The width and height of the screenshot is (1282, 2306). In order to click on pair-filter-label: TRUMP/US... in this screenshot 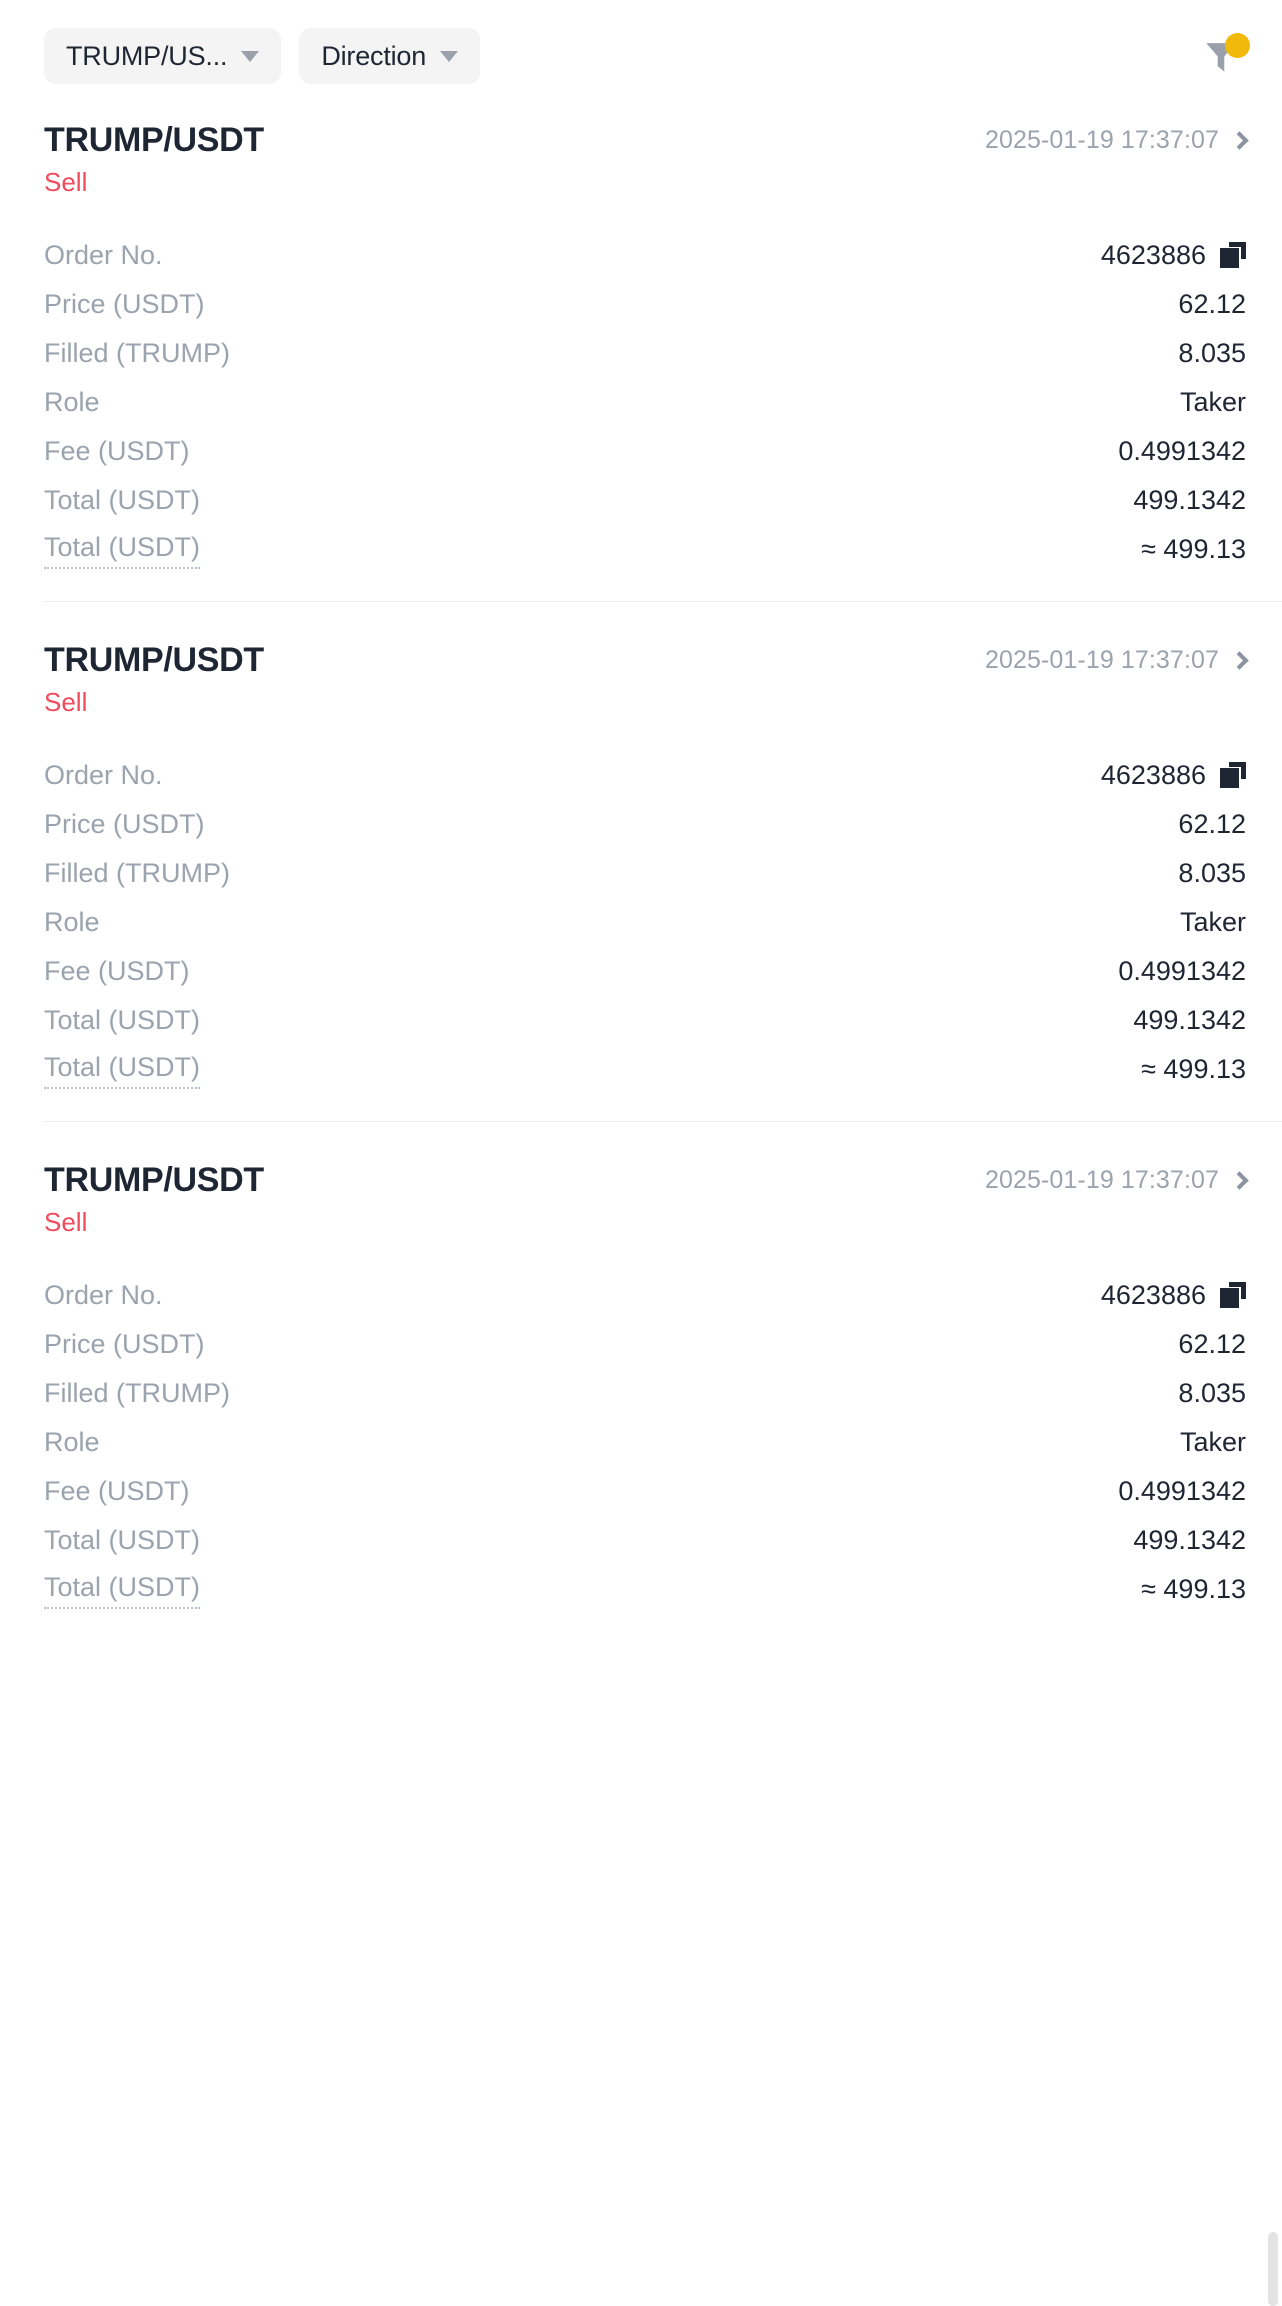, I will do `click(147, 55)`.